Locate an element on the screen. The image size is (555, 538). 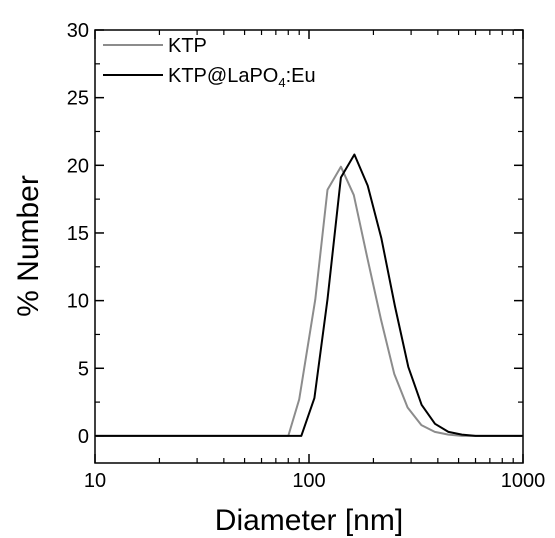
y-tick-label: 5 is located at coordinates (83, 369).